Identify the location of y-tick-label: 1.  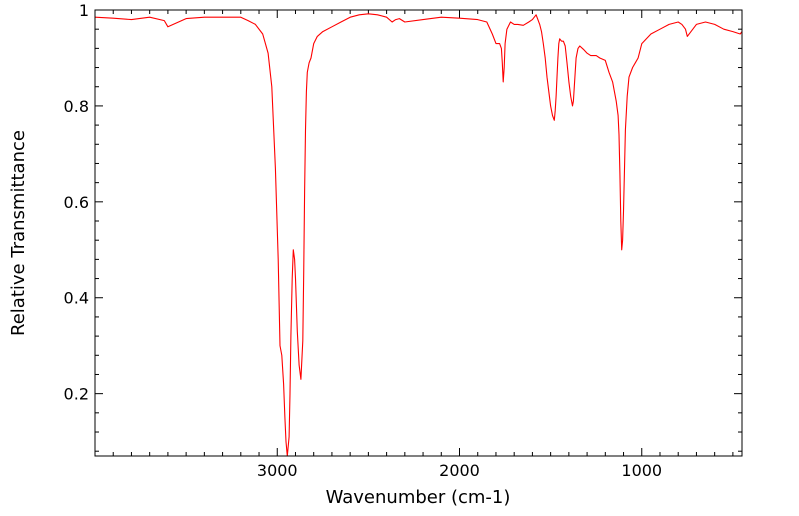
(84, 10).